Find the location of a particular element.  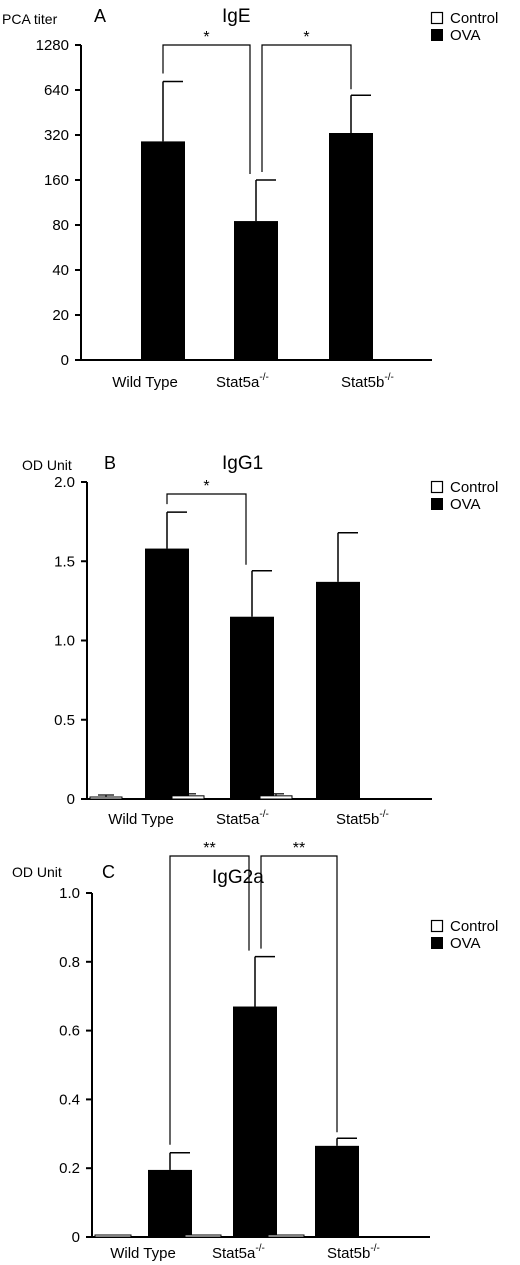

panel-c-category-label: Stat5b-/- is located at coordinates (353, 1252).